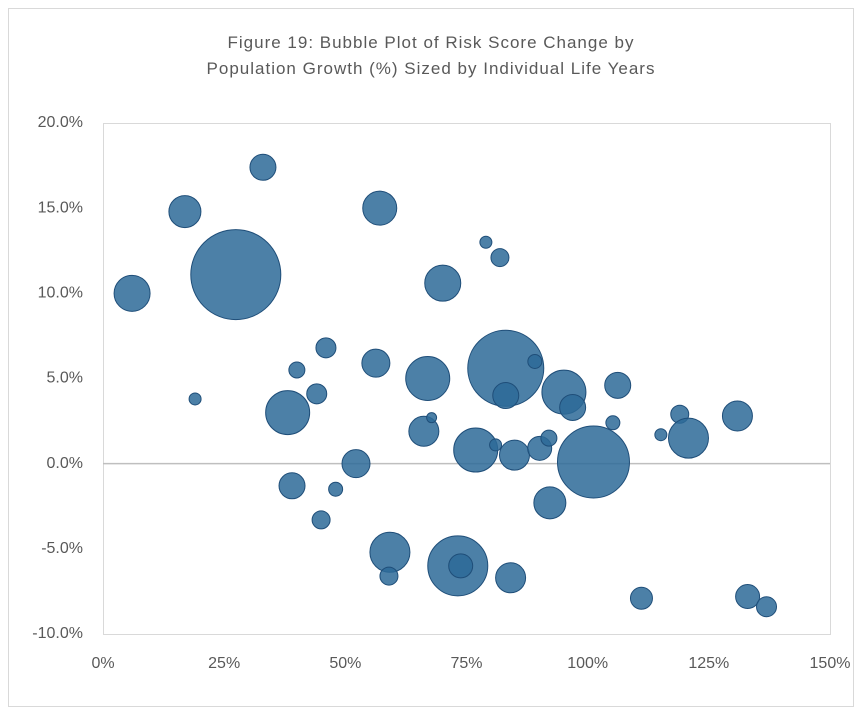 The height and width of the screenshot is (715, 862). Describe the element at coordinates (57, 633) in the screenshot. I see `y-tick-label: -10.0%` at that location.